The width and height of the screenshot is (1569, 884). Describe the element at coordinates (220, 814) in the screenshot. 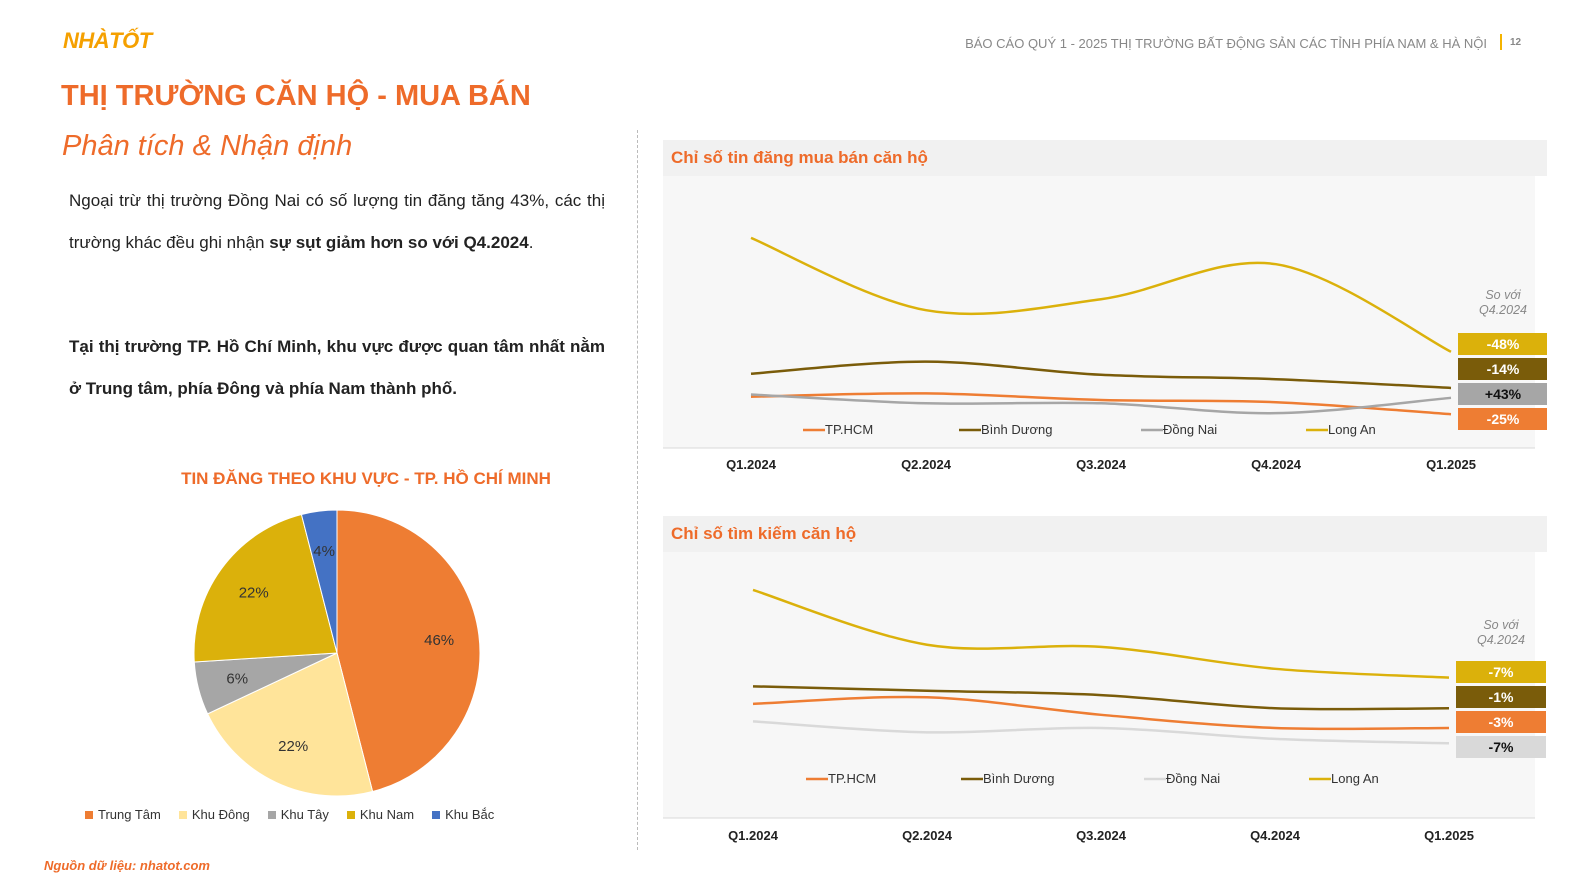

I see `pie-legend-label: Khu Đông` at that location.